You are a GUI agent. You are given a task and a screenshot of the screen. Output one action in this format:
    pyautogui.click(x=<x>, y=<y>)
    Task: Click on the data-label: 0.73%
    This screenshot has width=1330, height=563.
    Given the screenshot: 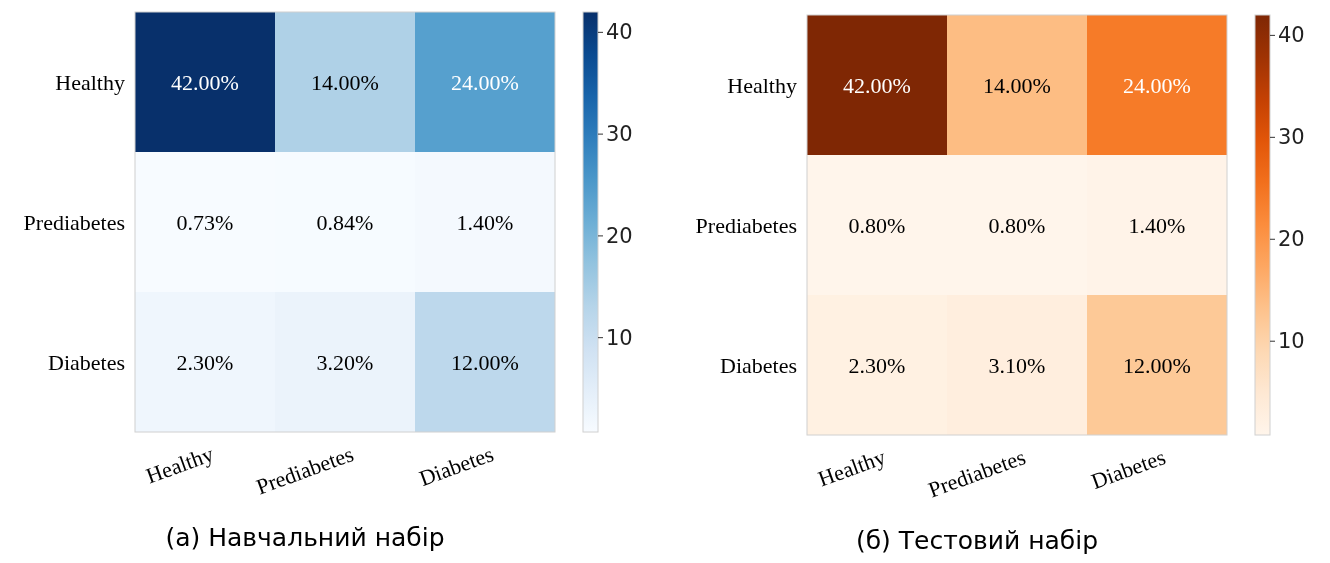 What is the action you would take?
    pyautogui.click(x=205, y=222)
    